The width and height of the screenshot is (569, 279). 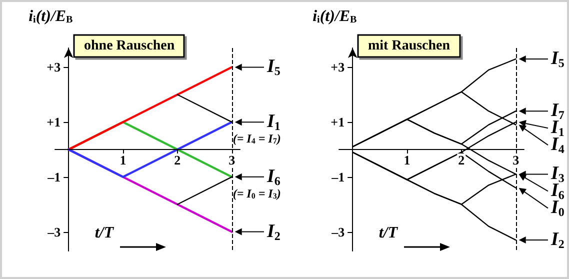 What do you see at coordinates (409, 46) in the screenshot?
I see `chart-title: mit Rauschen` at bounding box center [409, 46].